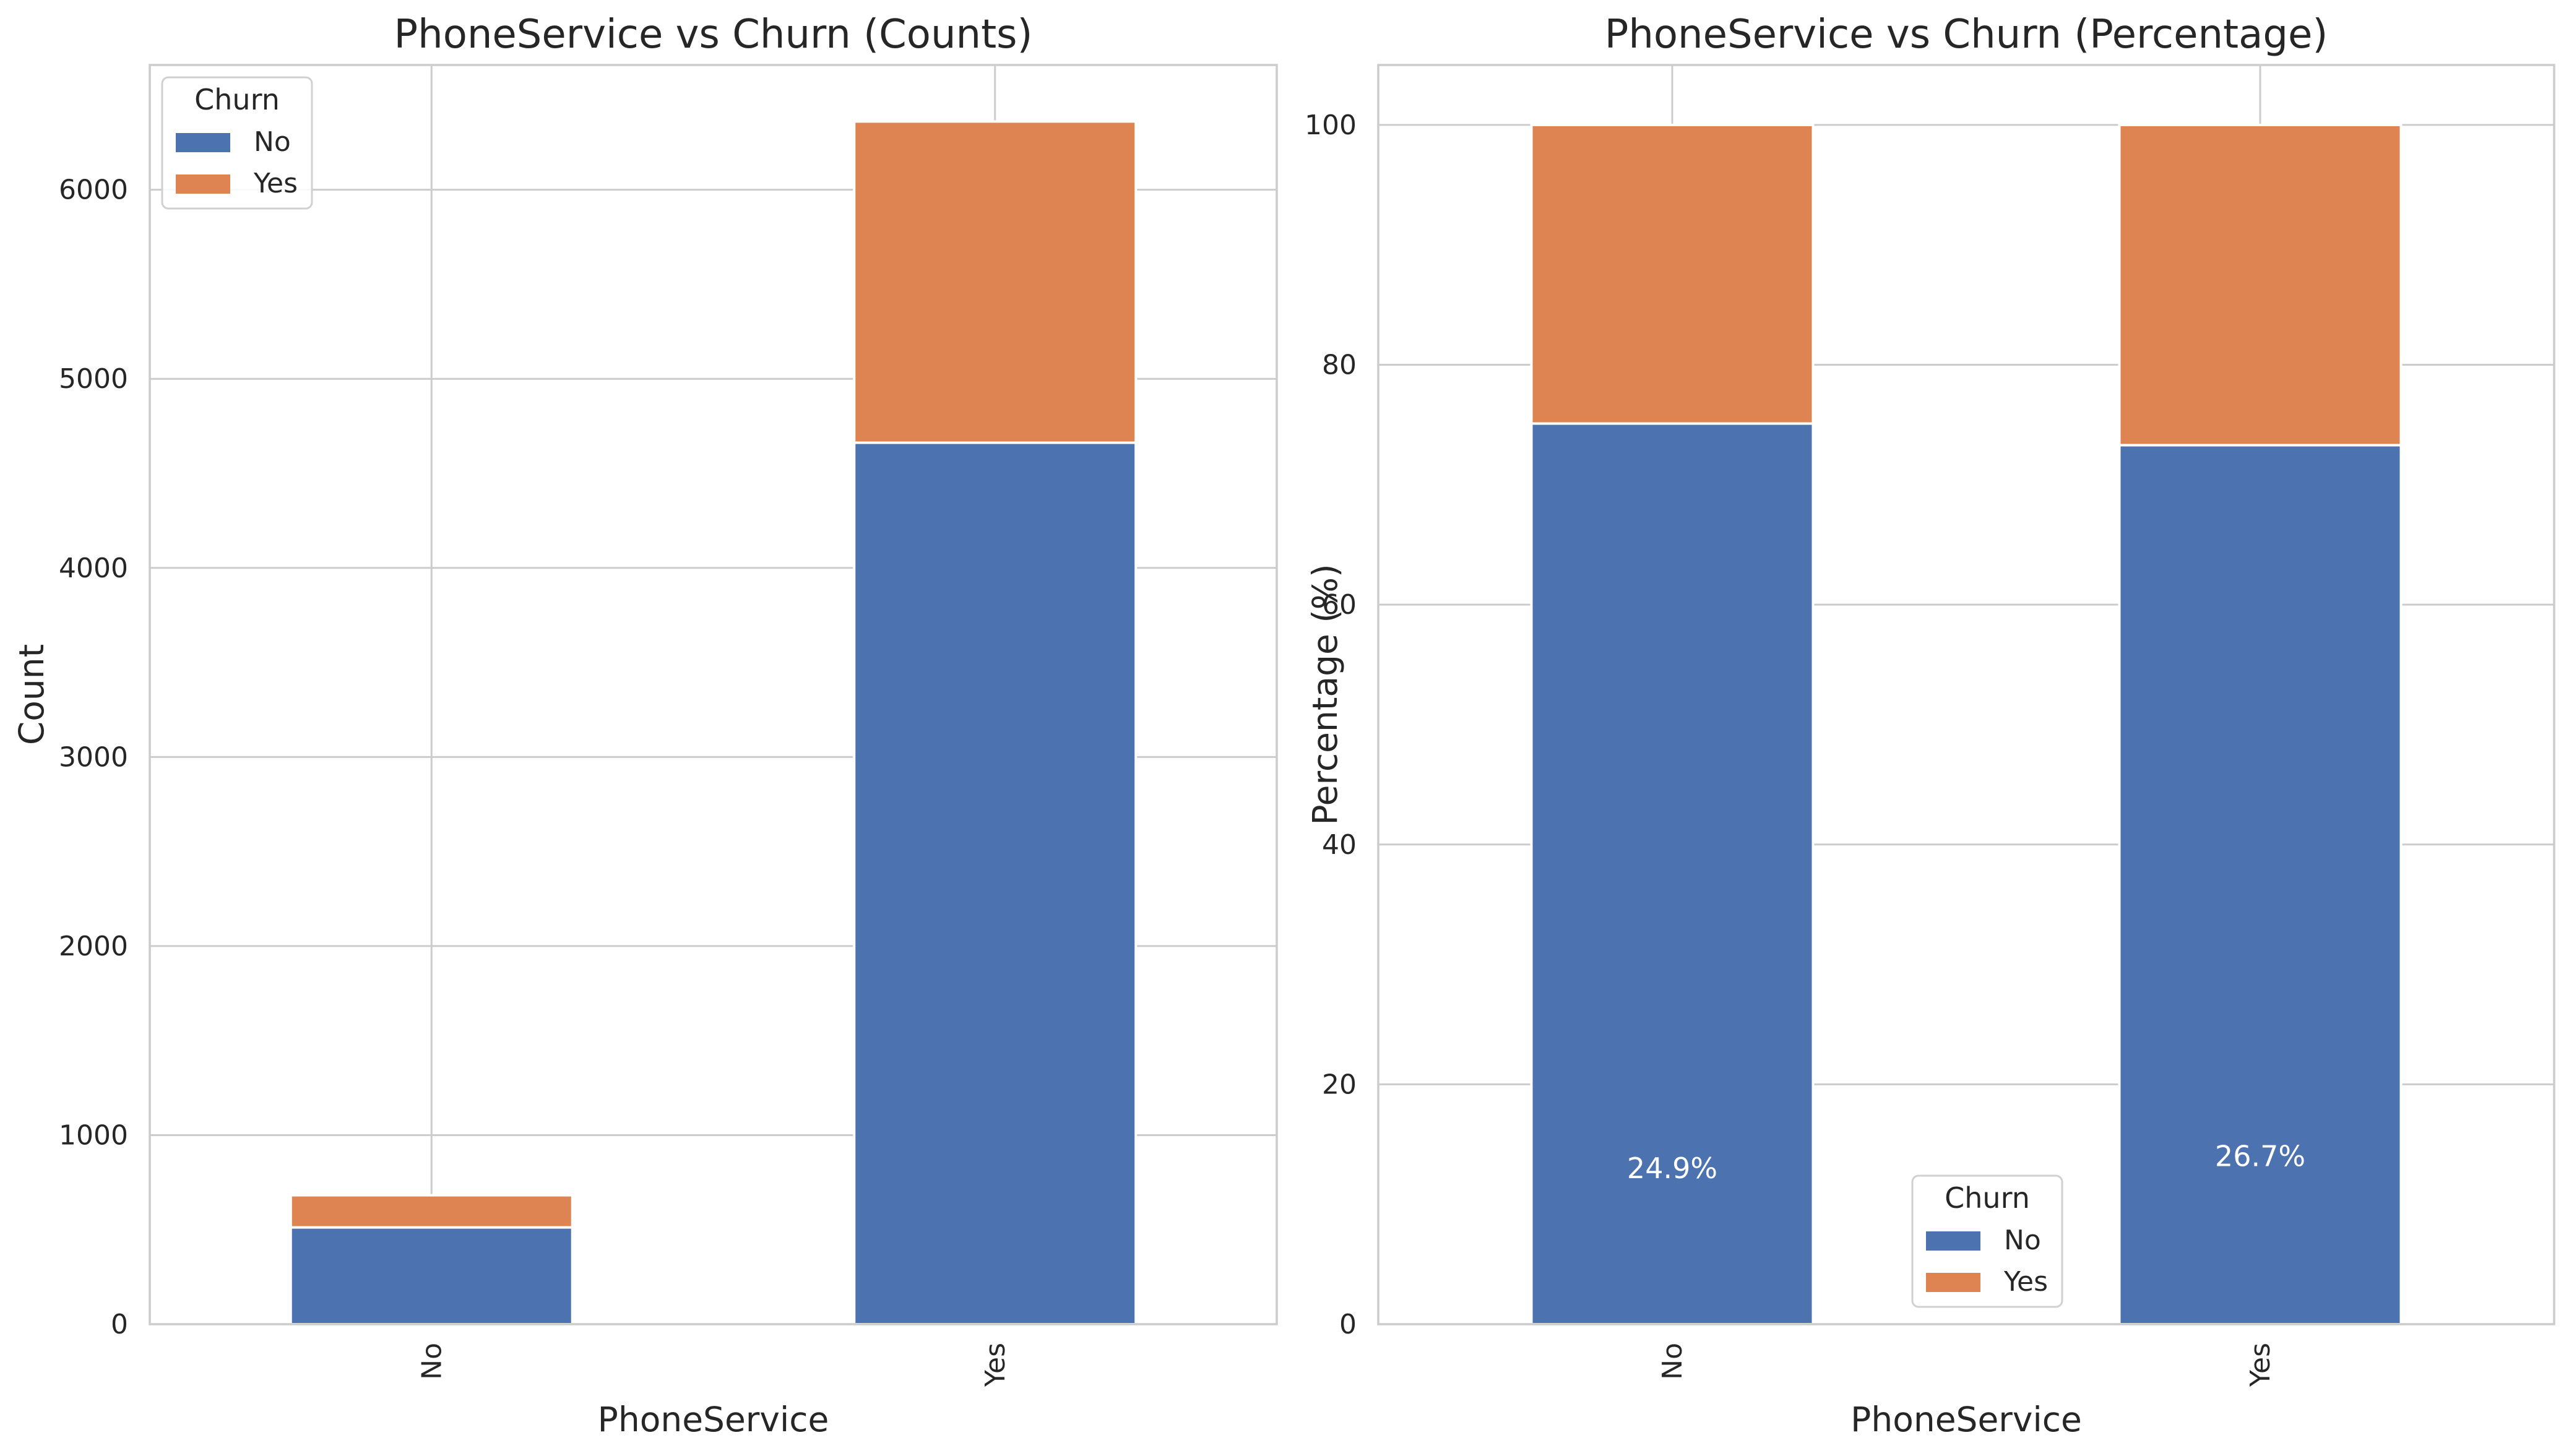 The image size is (2569, 1456). Describe the element at coordinates (1339, 605) in the screenshot. I see `y-tick-label: 60` at that location.